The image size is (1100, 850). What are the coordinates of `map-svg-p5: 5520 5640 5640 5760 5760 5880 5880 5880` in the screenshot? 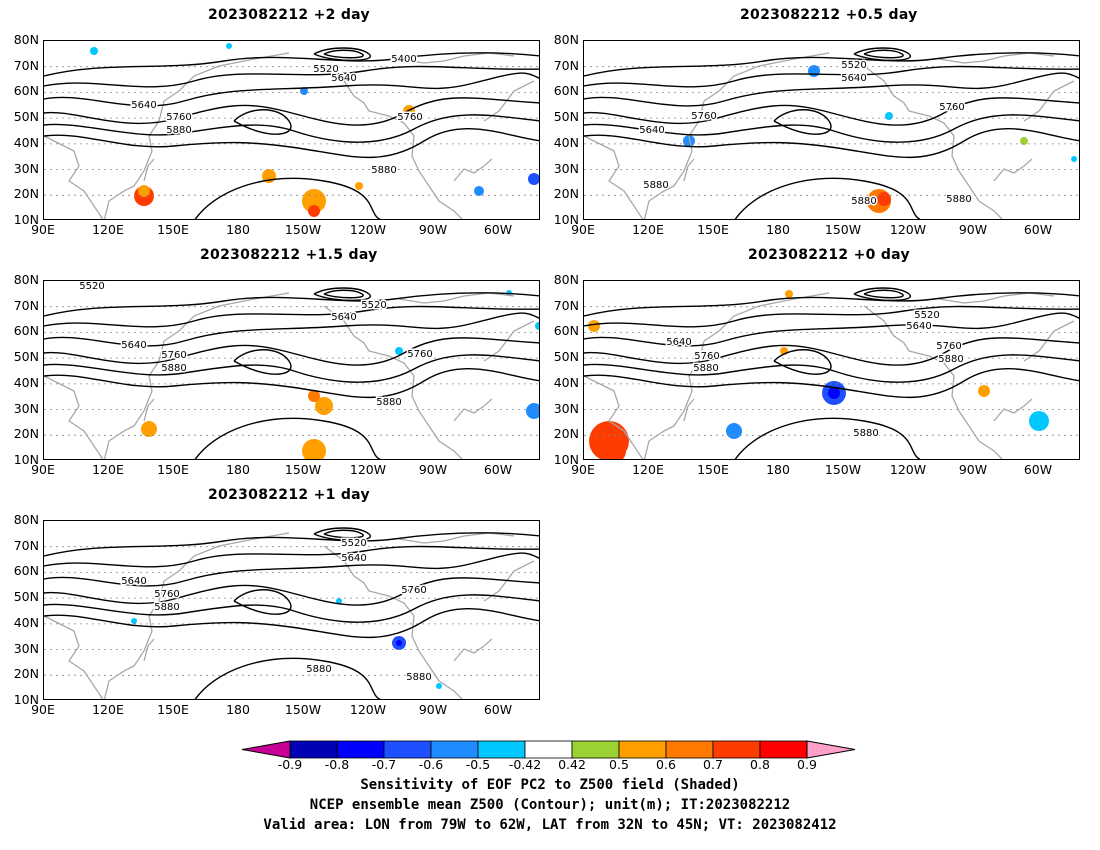 It's located at (291, 613).